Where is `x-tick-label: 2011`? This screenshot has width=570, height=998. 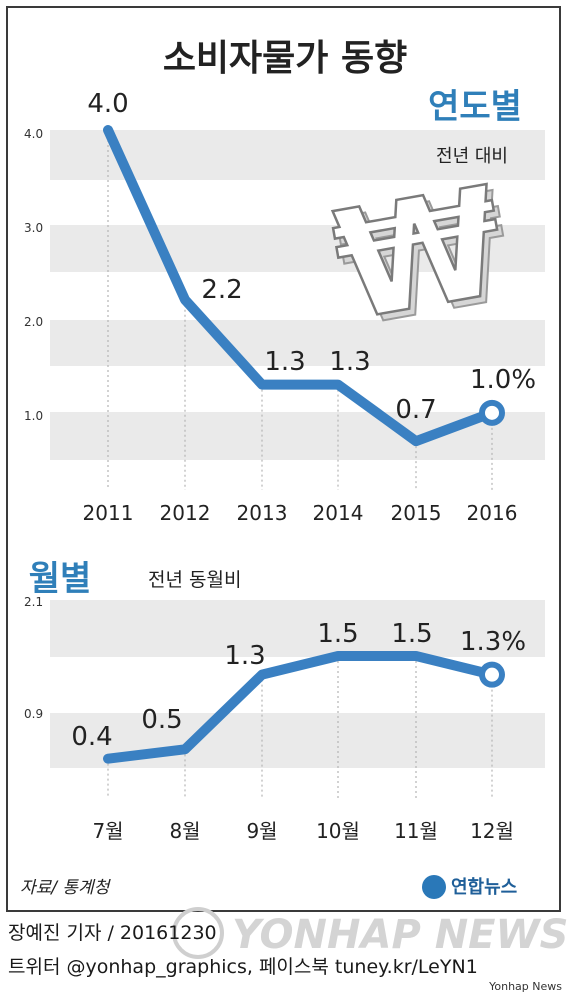
x-tick-label: 2011 is located at coordinates (108, 513).